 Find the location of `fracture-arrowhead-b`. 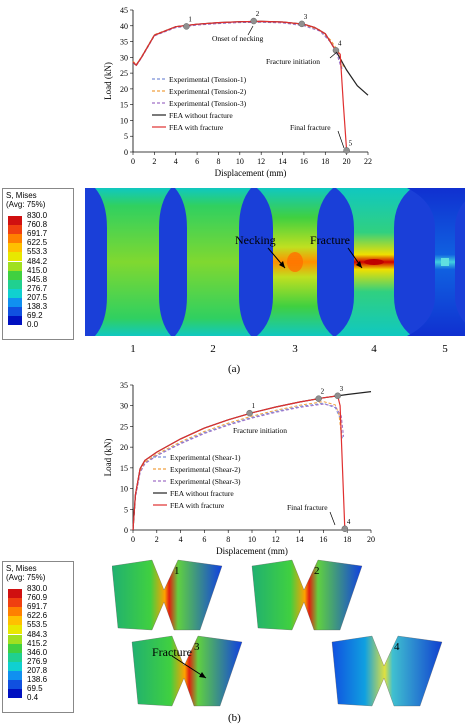

fracture-arrowhead-b is located at coordinates (202, 675).